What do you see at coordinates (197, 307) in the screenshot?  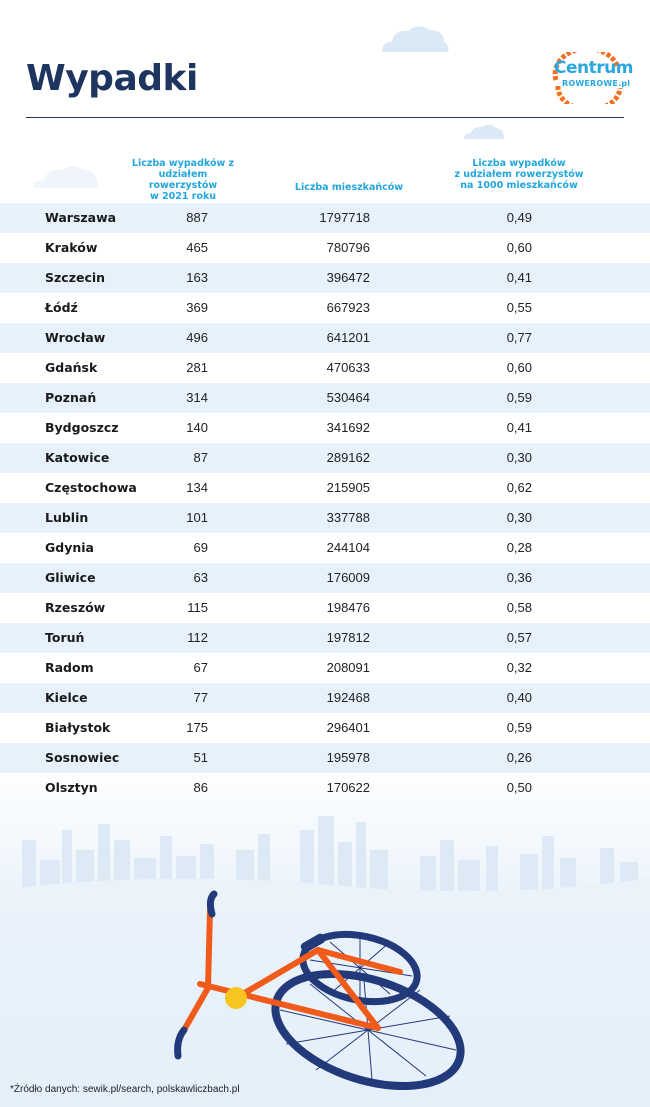 I see `accidents-value: 369` at bounding box center [197, 307].